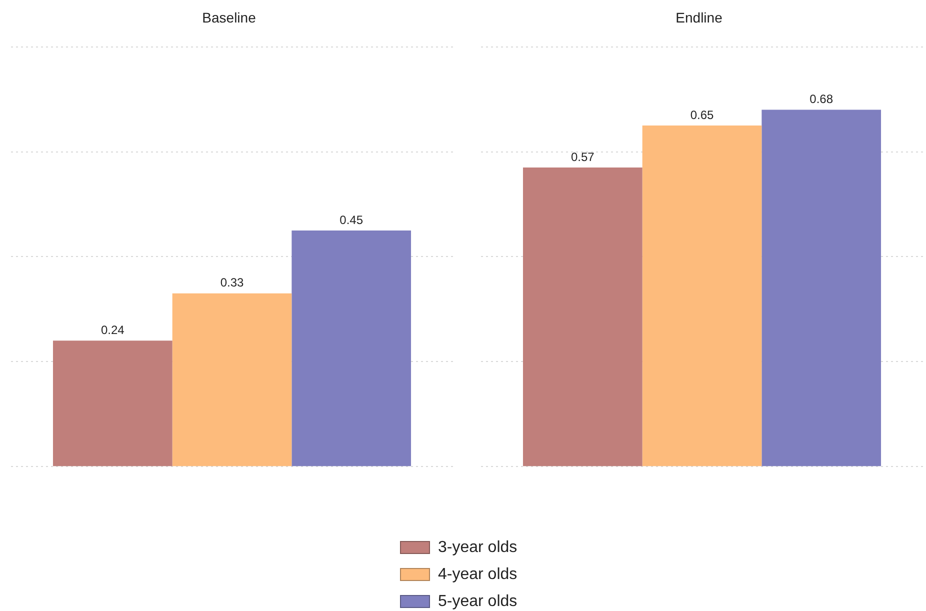 Image resolution: width=926 pixels, height=611 pixels. Describe the element at coordinates (822, 99) in the screenshot. I see `data-label: 0.68` at that location.